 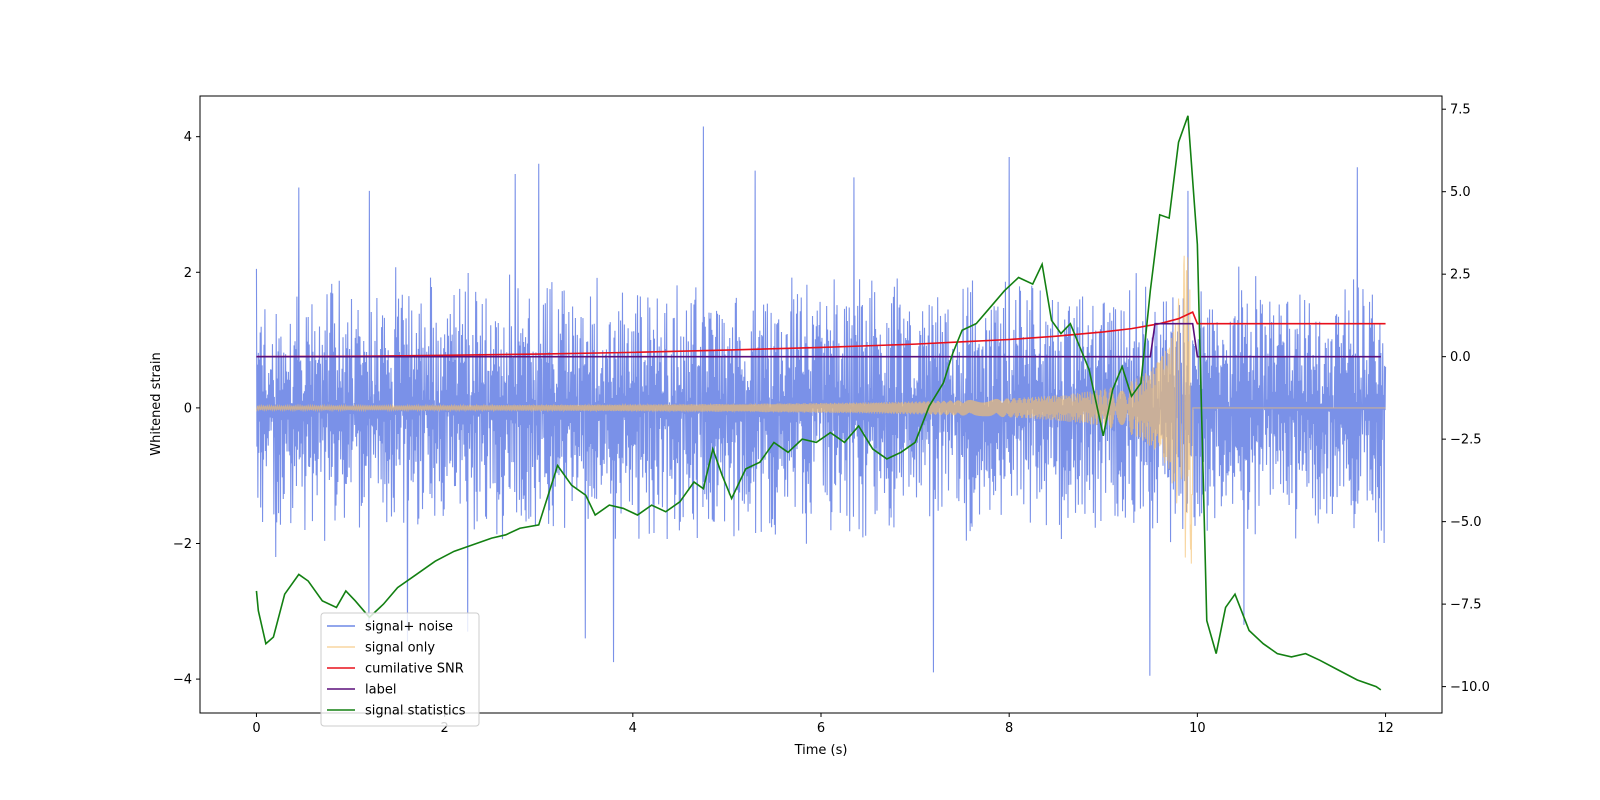 I want to click on legend-box, so click(x=400, y=669).